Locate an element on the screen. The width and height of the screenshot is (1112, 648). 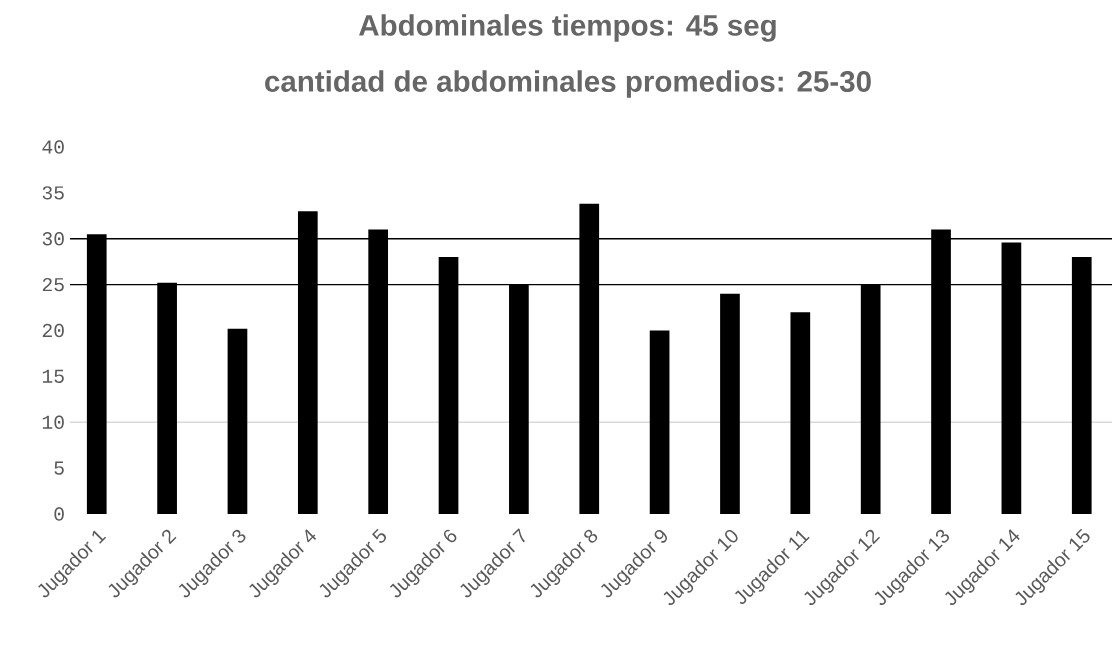
y-tick-label: 40 is located at coordinates (53, 147).